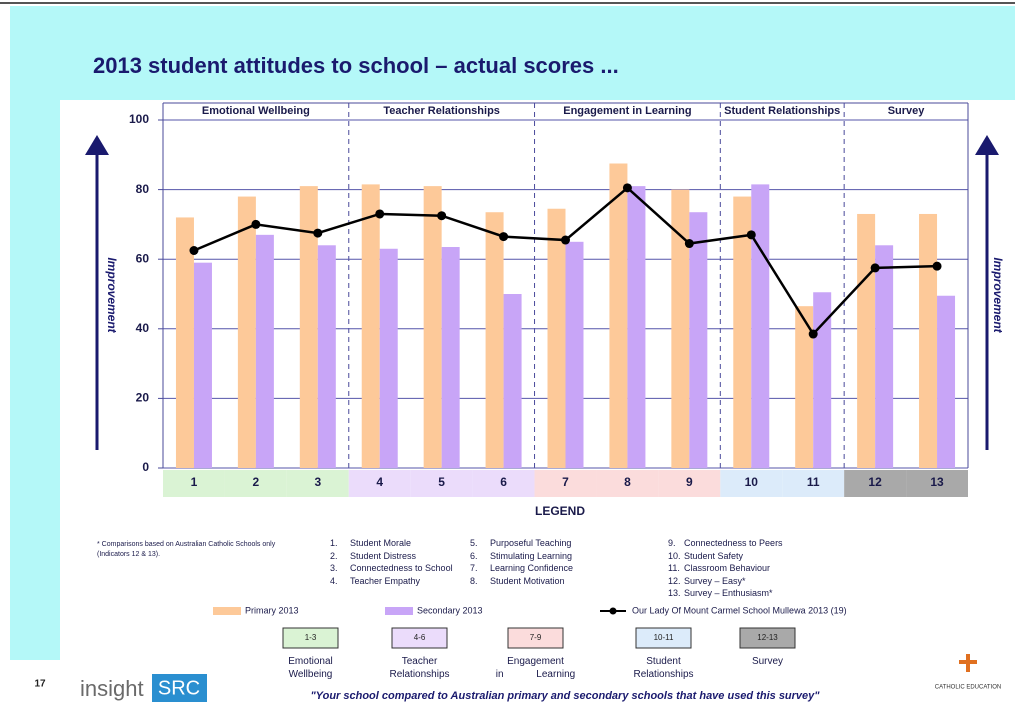 The image size is (1015, 705). I want to click on group-legend-range: 10-11, so click(664, 637).